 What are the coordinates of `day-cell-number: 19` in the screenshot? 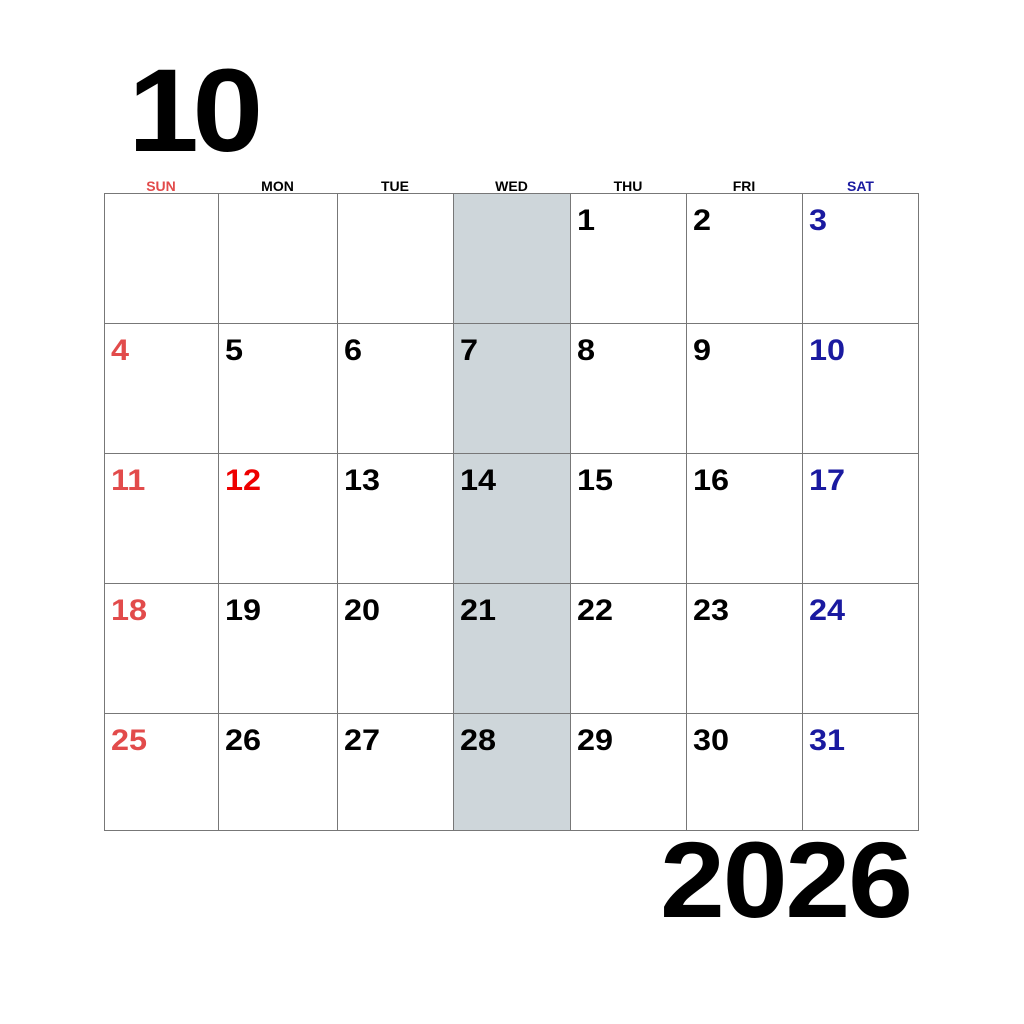 It's located at (243, 610).